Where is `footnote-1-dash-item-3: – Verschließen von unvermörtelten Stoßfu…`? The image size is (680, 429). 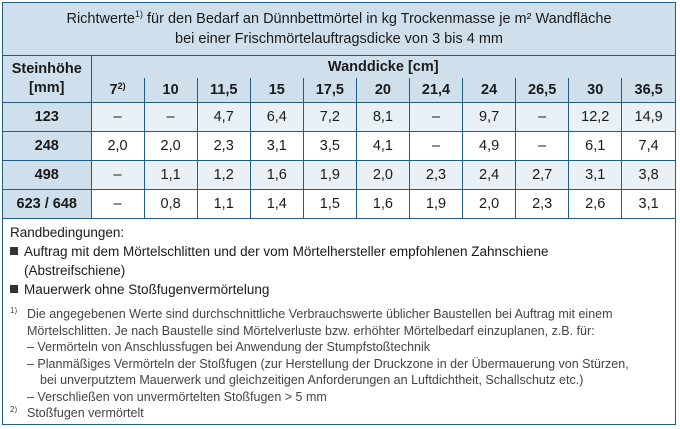 footnote-1-dash-item-3: – Verschließen von unvermörtelten Stoßfu… is located at coordinates (177, 396).